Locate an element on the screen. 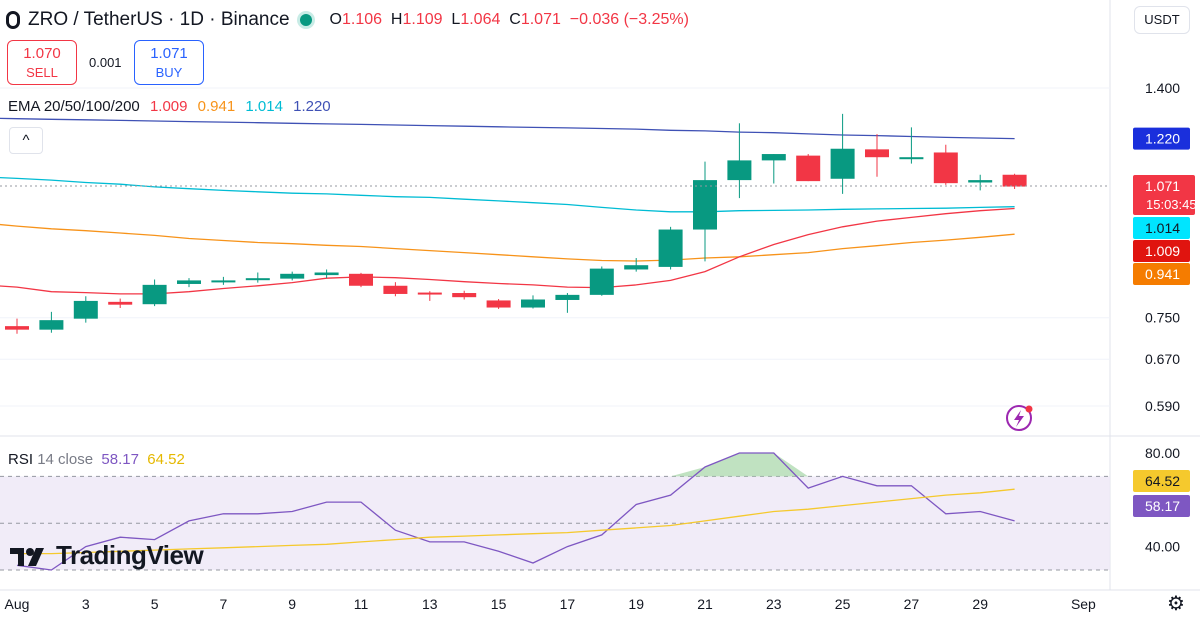 The height and width of the screenshot is (625, 1200). time-tick-label: Aug is located at coordinates (17, 604).